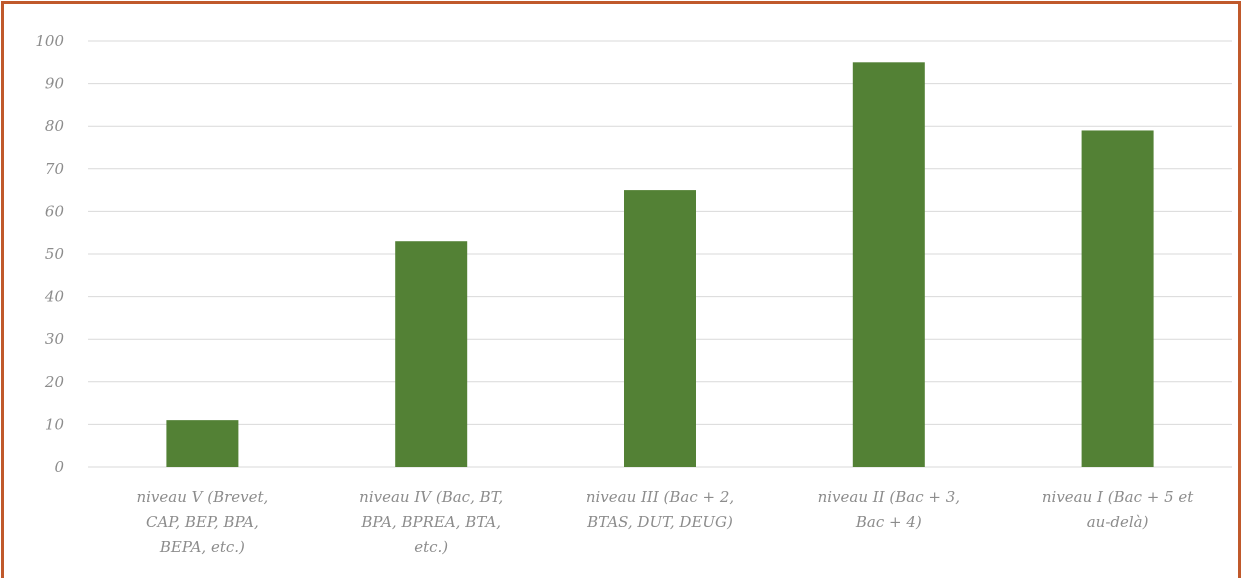  What do you see at coordinates (55, 339) in the screenshot?
I see `y-tick-label: 30` at bounding box center [55, 339].